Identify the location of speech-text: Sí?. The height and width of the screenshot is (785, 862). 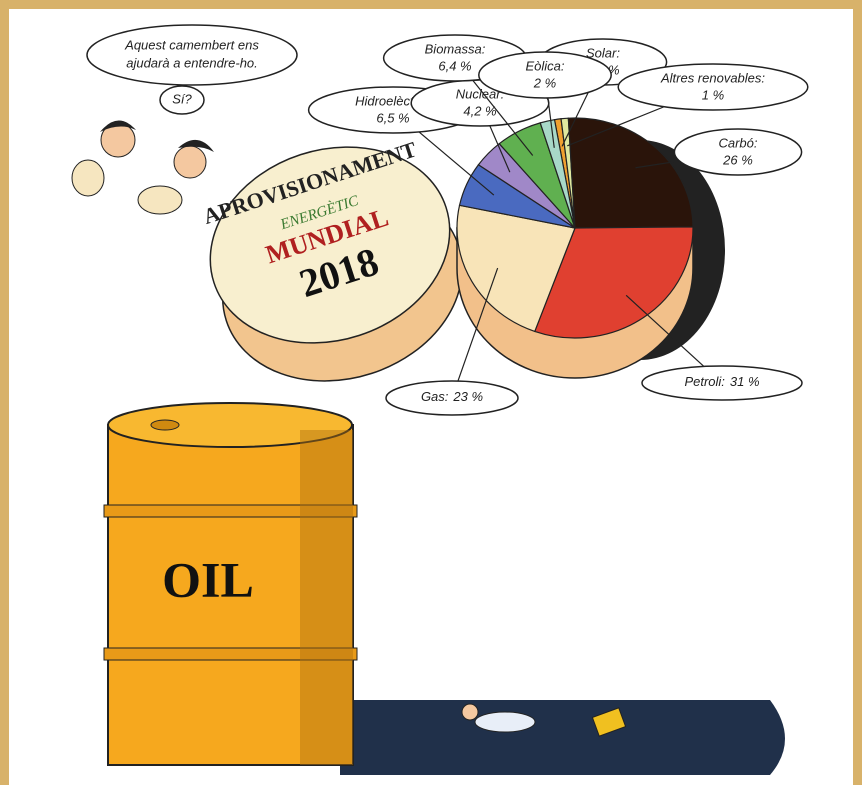
(182, 98).